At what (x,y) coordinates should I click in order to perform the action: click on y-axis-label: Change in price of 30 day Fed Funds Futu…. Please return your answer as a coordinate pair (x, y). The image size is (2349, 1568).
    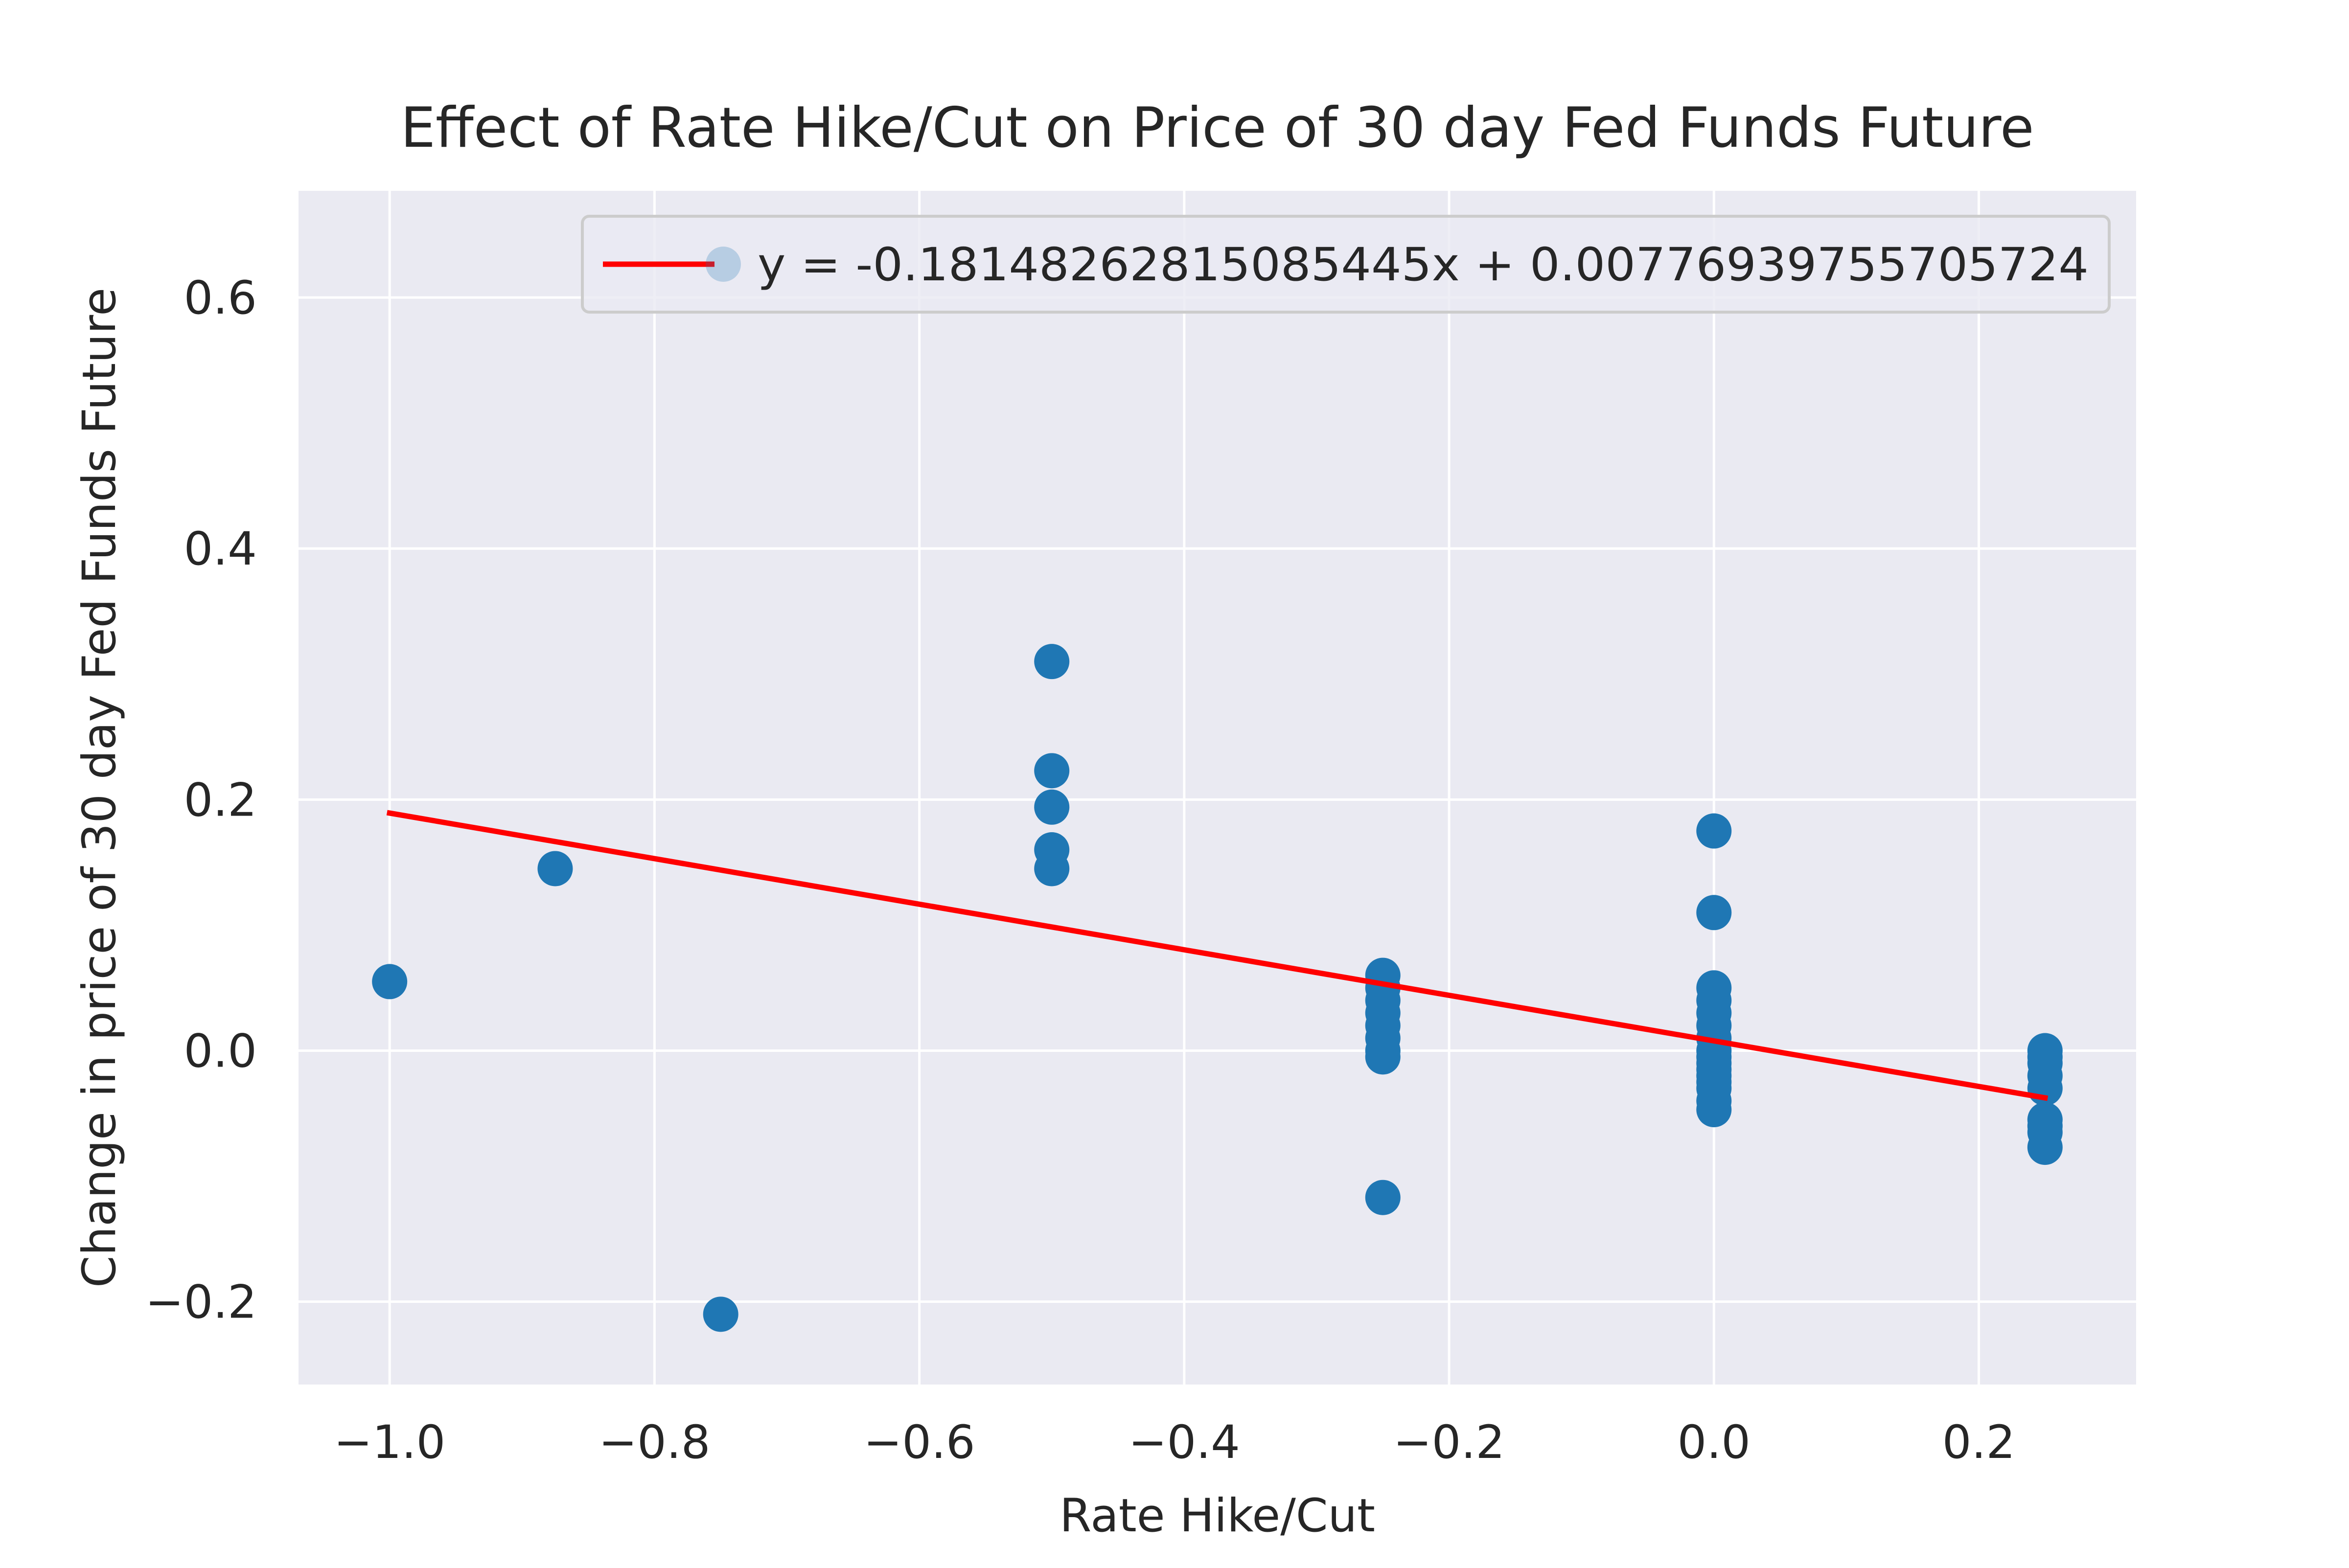
    Looking at the image, I should click on (100, 788).